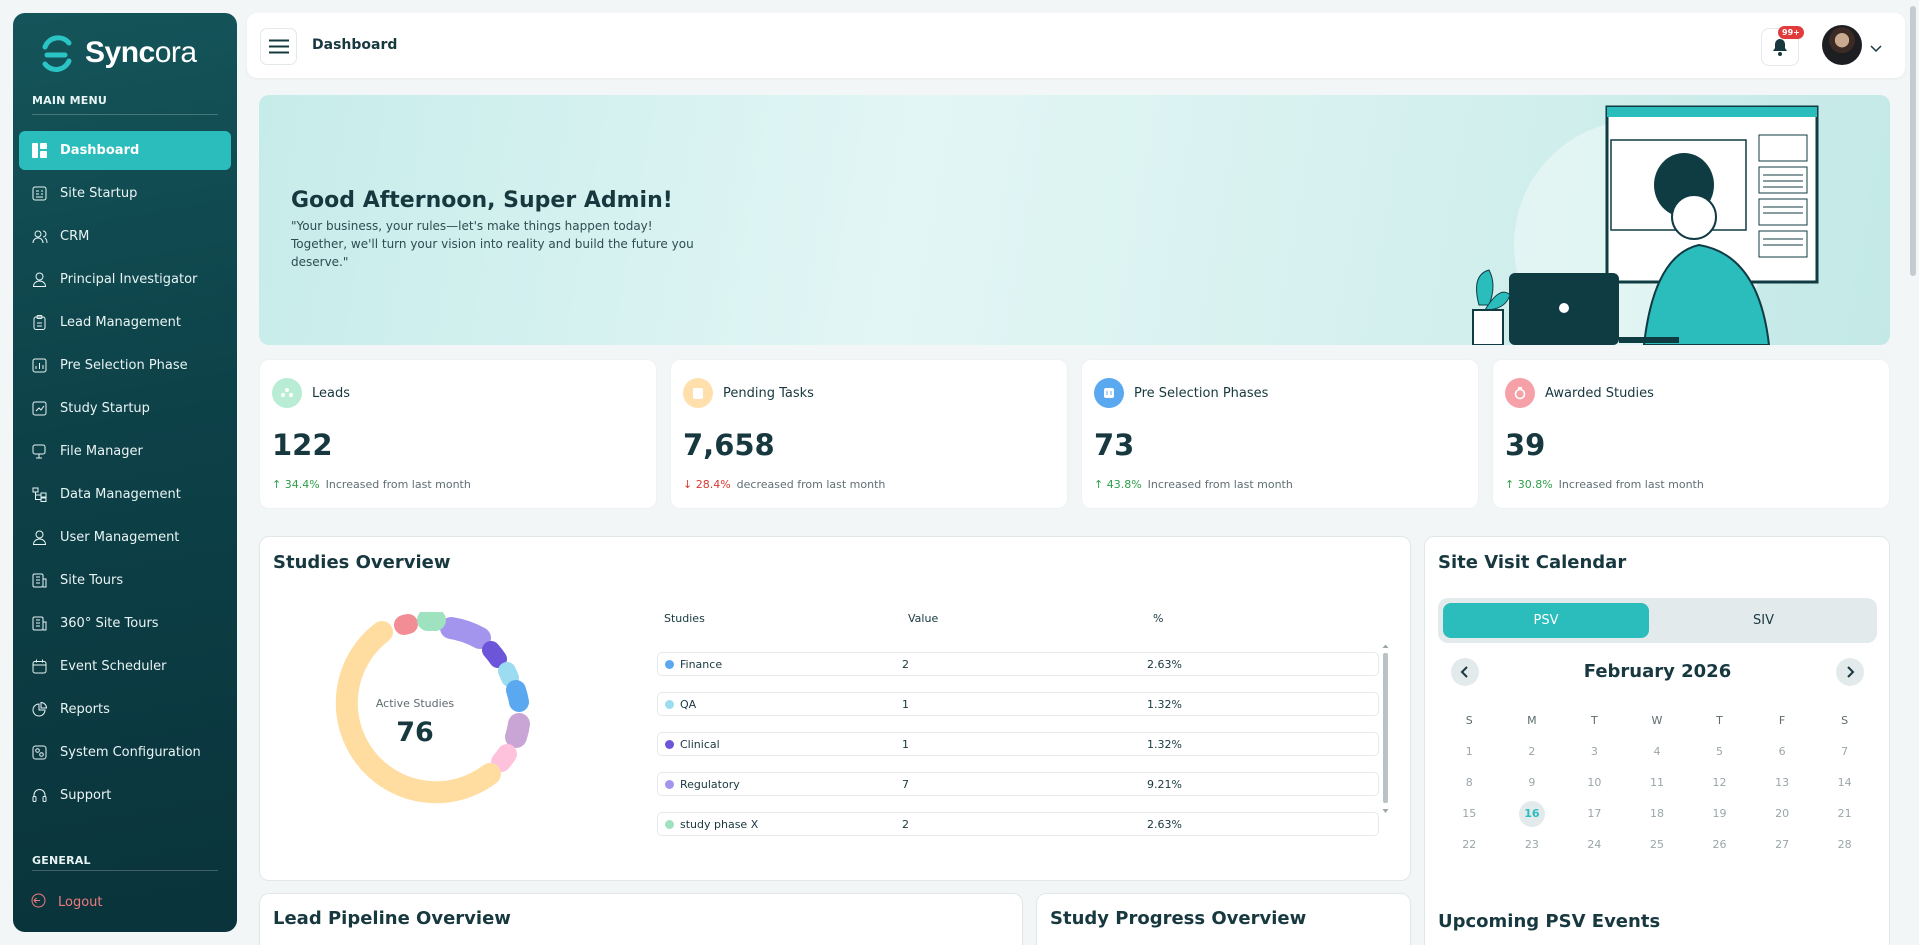 The image size is (1919, 945). Describe the element at coordinates (1782, 813) in the screenshot. I see `calendar-day: 20` at that location.